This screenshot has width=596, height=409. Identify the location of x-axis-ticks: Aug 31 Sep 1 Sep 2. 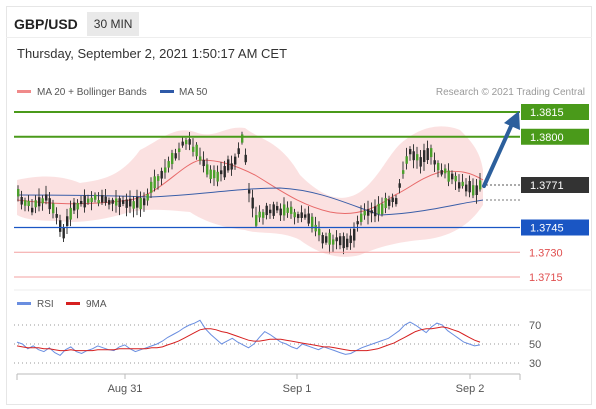
(296, 384).